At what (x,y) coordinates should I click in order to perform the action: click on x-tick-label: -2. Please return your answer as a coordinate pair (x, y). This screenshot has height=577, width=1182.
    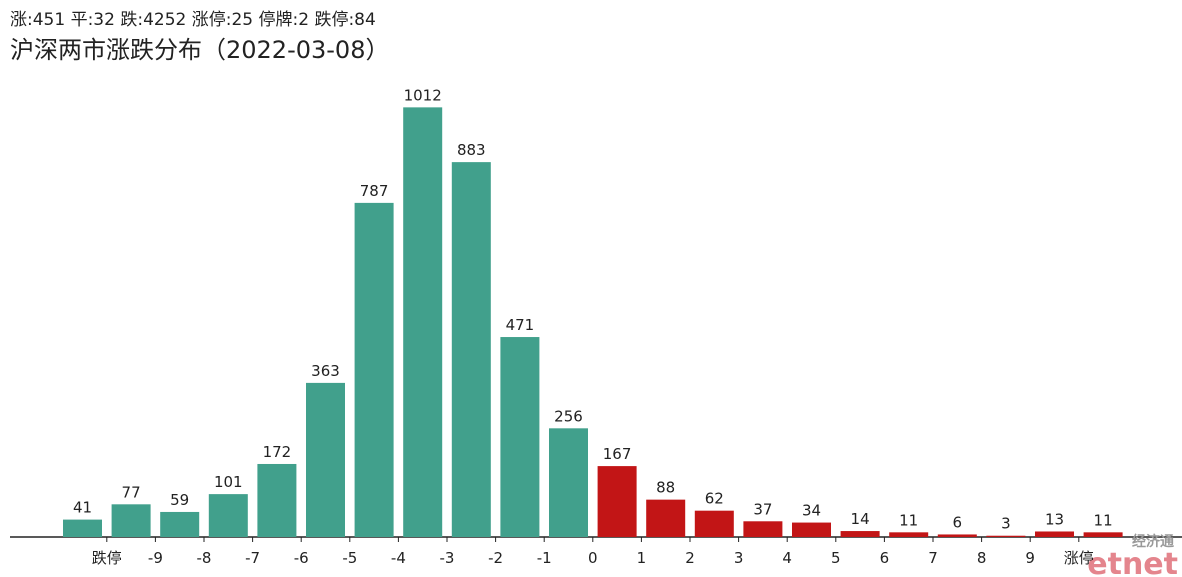
    Looking at the image, I should click on (495, 558).